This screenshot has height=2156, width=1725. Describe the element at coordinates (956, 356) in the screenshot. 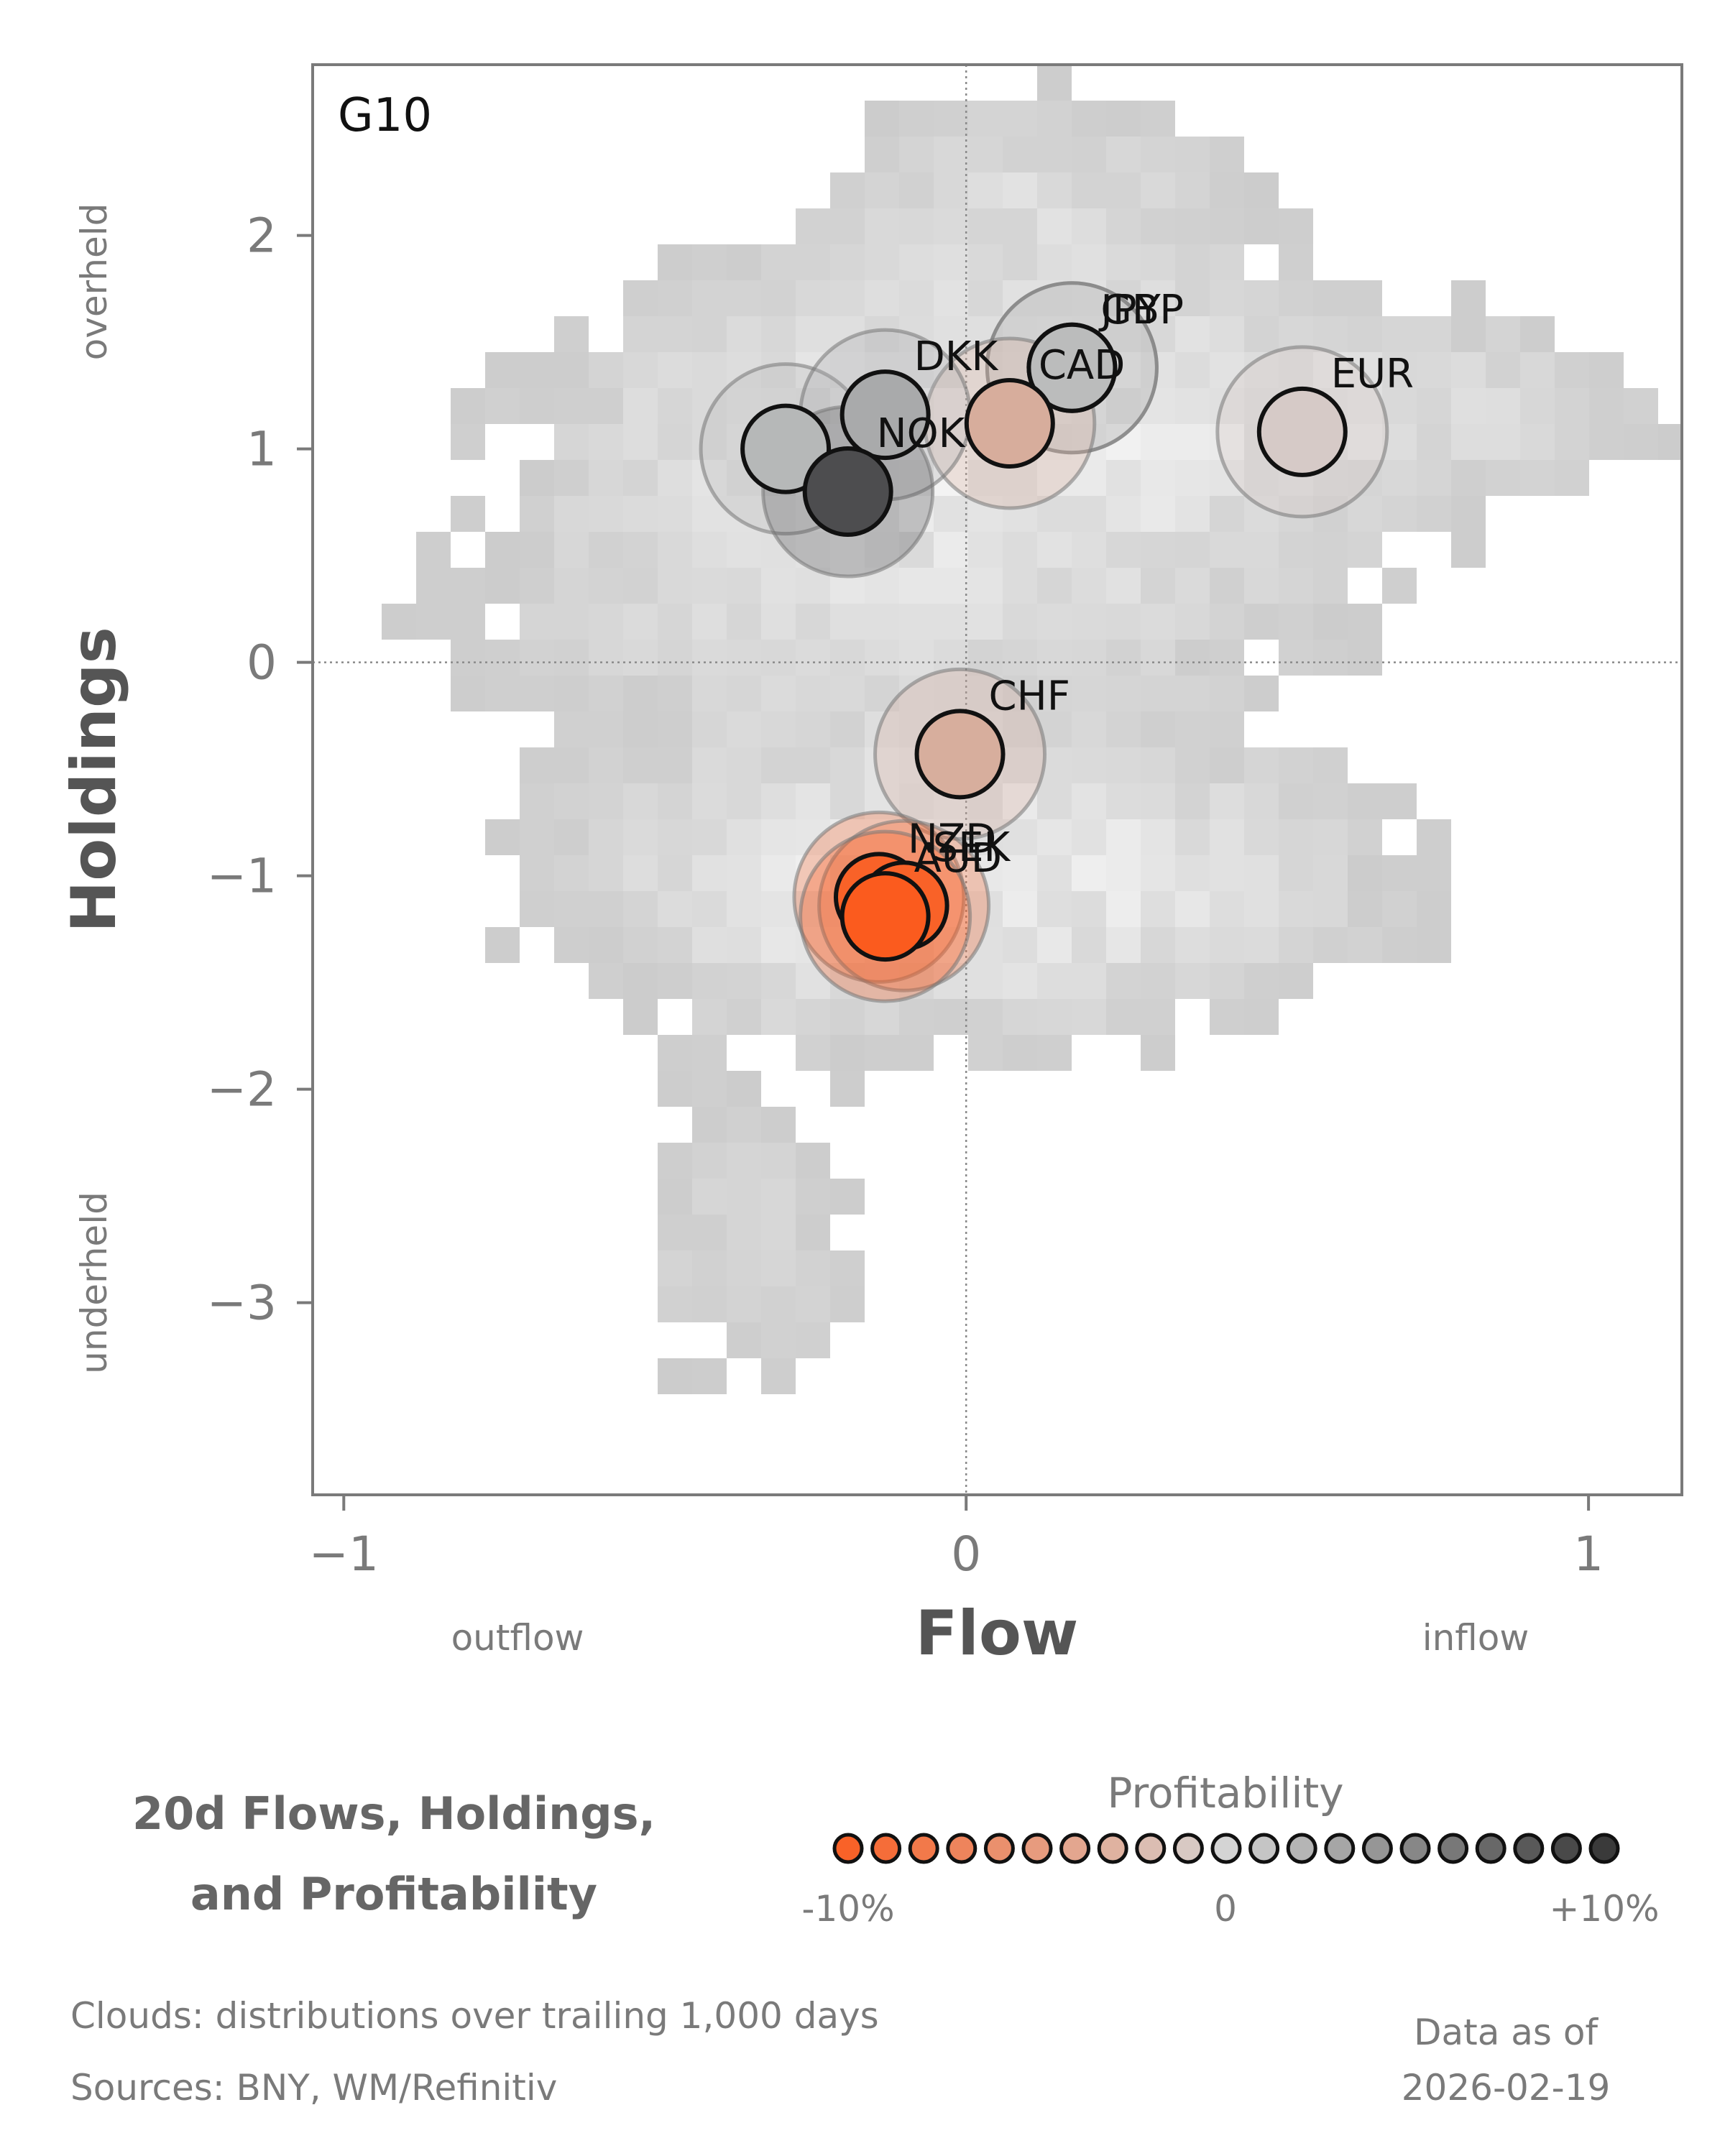

I see `currency-label: DKK` at that location.